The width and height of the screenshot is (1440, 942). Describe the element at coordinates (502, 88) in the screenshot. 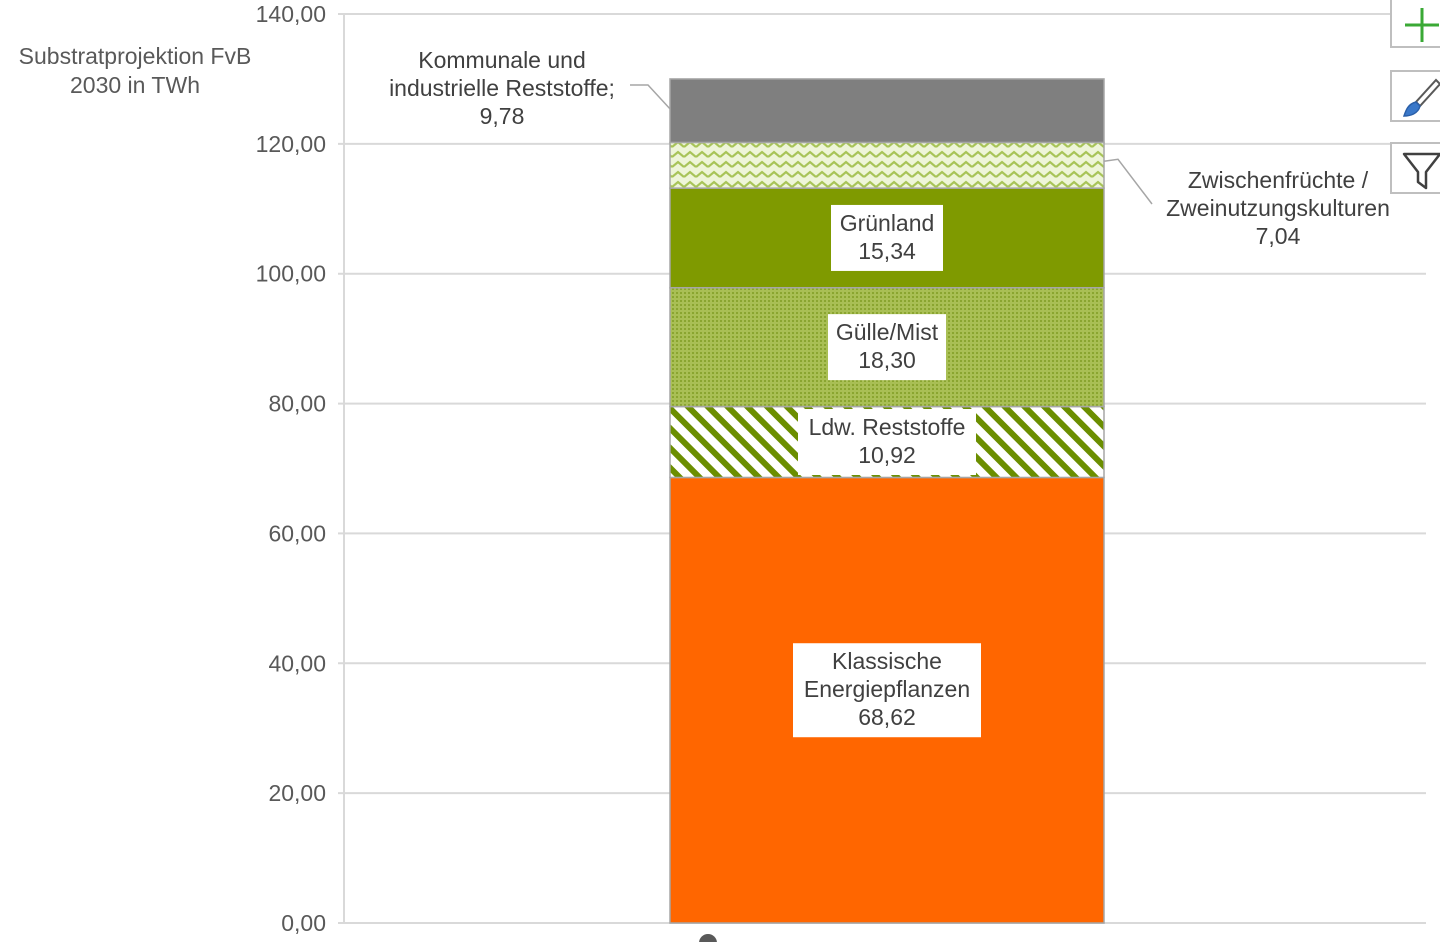

I see `data-label: industrielle Reststoffe;` at that location.